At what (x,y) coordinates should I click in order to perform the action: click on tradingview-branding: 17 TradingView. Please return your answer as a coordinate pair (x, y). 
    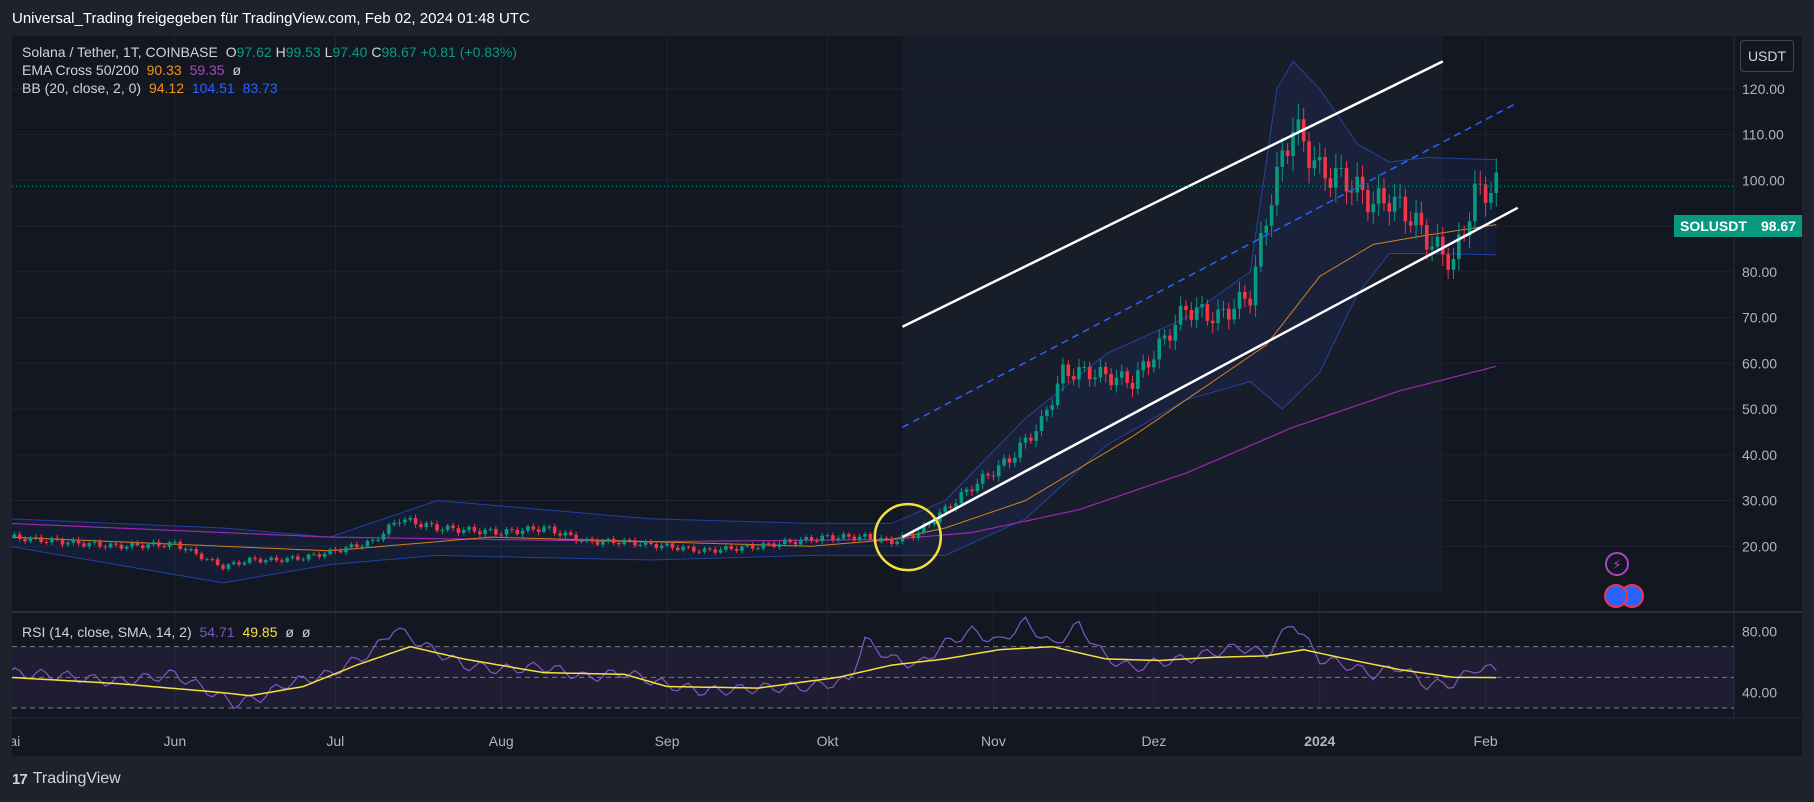
    Looking at the image, I should click on (66, 779).